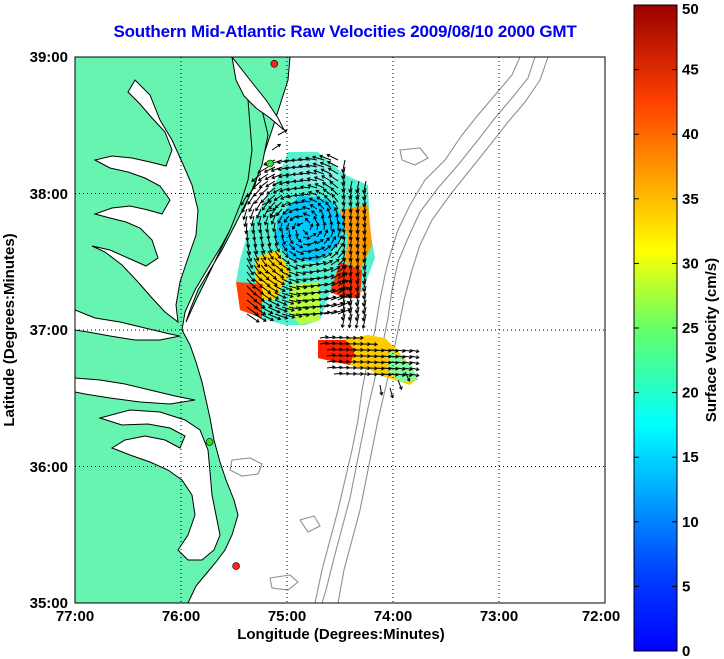  Describe the element at coordinates (258, 94) in the screenshot. I see `delaware-bay` at that location.